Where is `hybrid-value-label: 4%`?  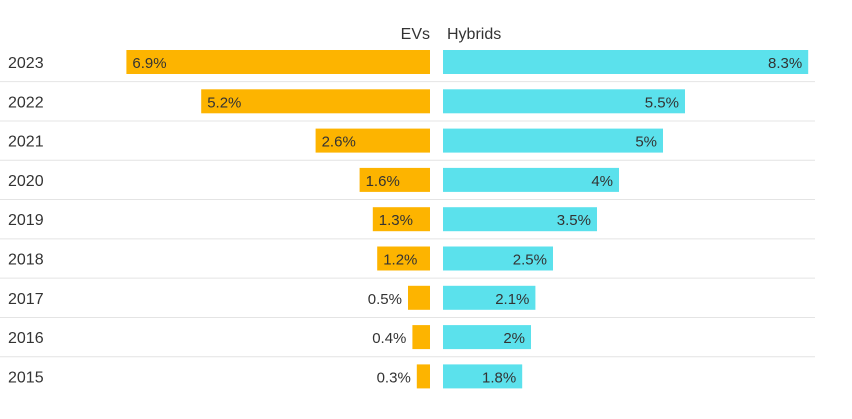 hybrid-value-label: 4% is located at coordinates (602, 181).